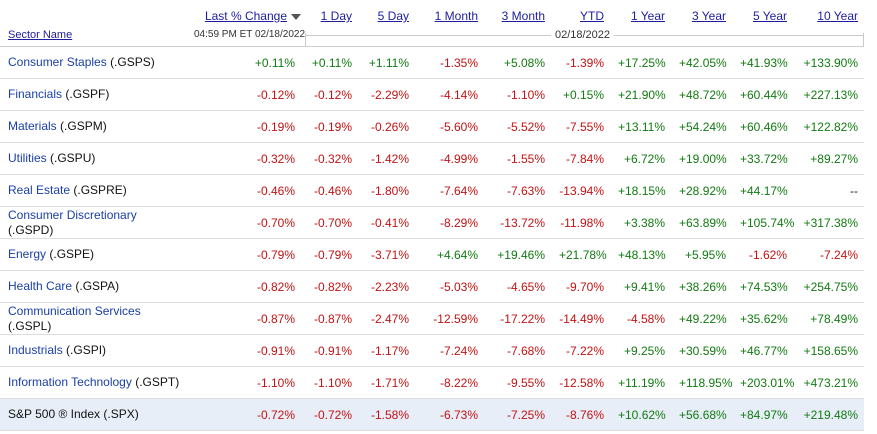  Describe the element at coordinates (93, 126) in the screenshot. I see `sector-name-cell: Materials (.GSPM)` at that location.